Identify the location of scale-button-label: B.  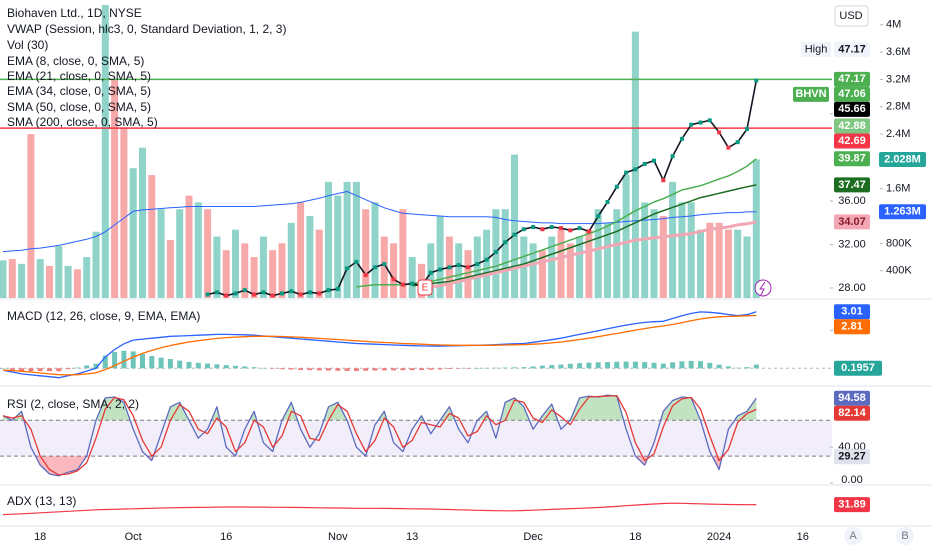
(904, 536).